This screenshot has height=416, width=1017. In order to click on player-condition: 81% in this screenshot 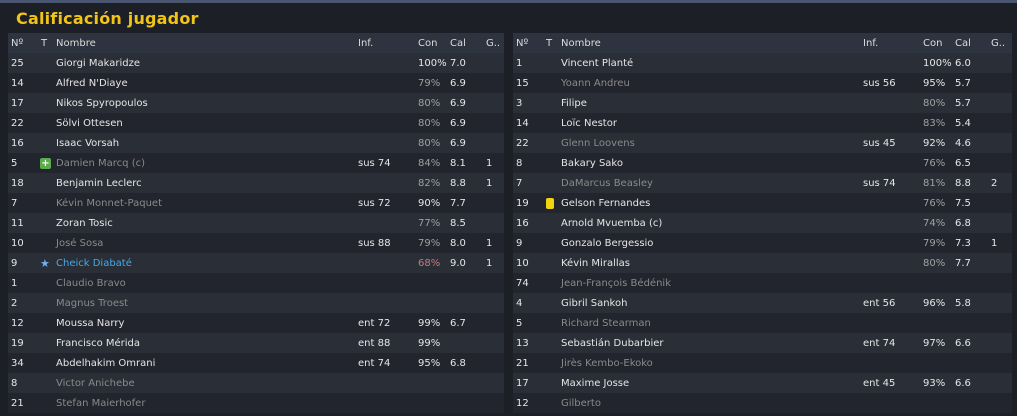, I will do `click(934, 183)`.